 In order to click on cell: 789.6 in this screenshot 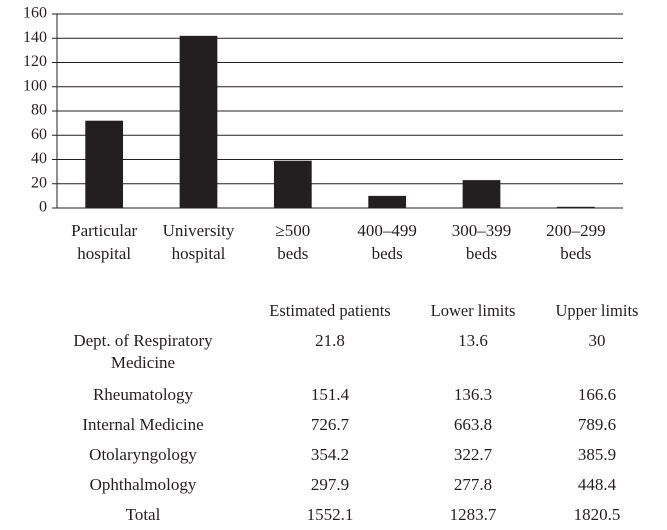, I will do `click(597, 424)`.